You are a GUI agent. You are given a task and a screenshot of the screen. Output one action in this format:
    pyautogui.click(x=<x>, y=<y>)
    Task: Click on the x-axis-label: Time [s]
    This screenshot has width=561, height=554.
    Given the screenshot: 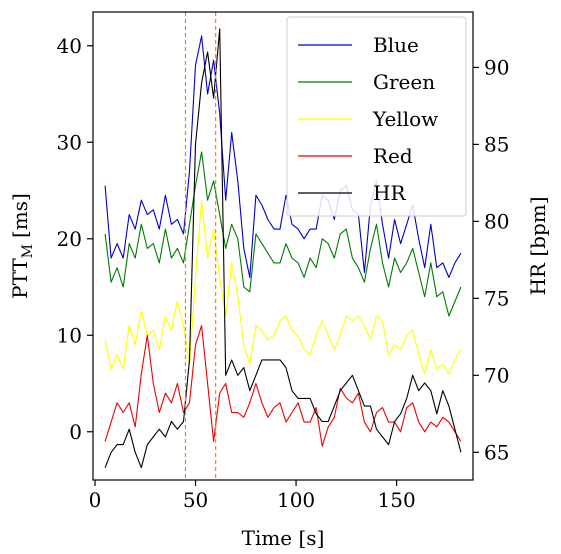 What is the action you would take?
    pyautogui.click(x=283, y=538)
    